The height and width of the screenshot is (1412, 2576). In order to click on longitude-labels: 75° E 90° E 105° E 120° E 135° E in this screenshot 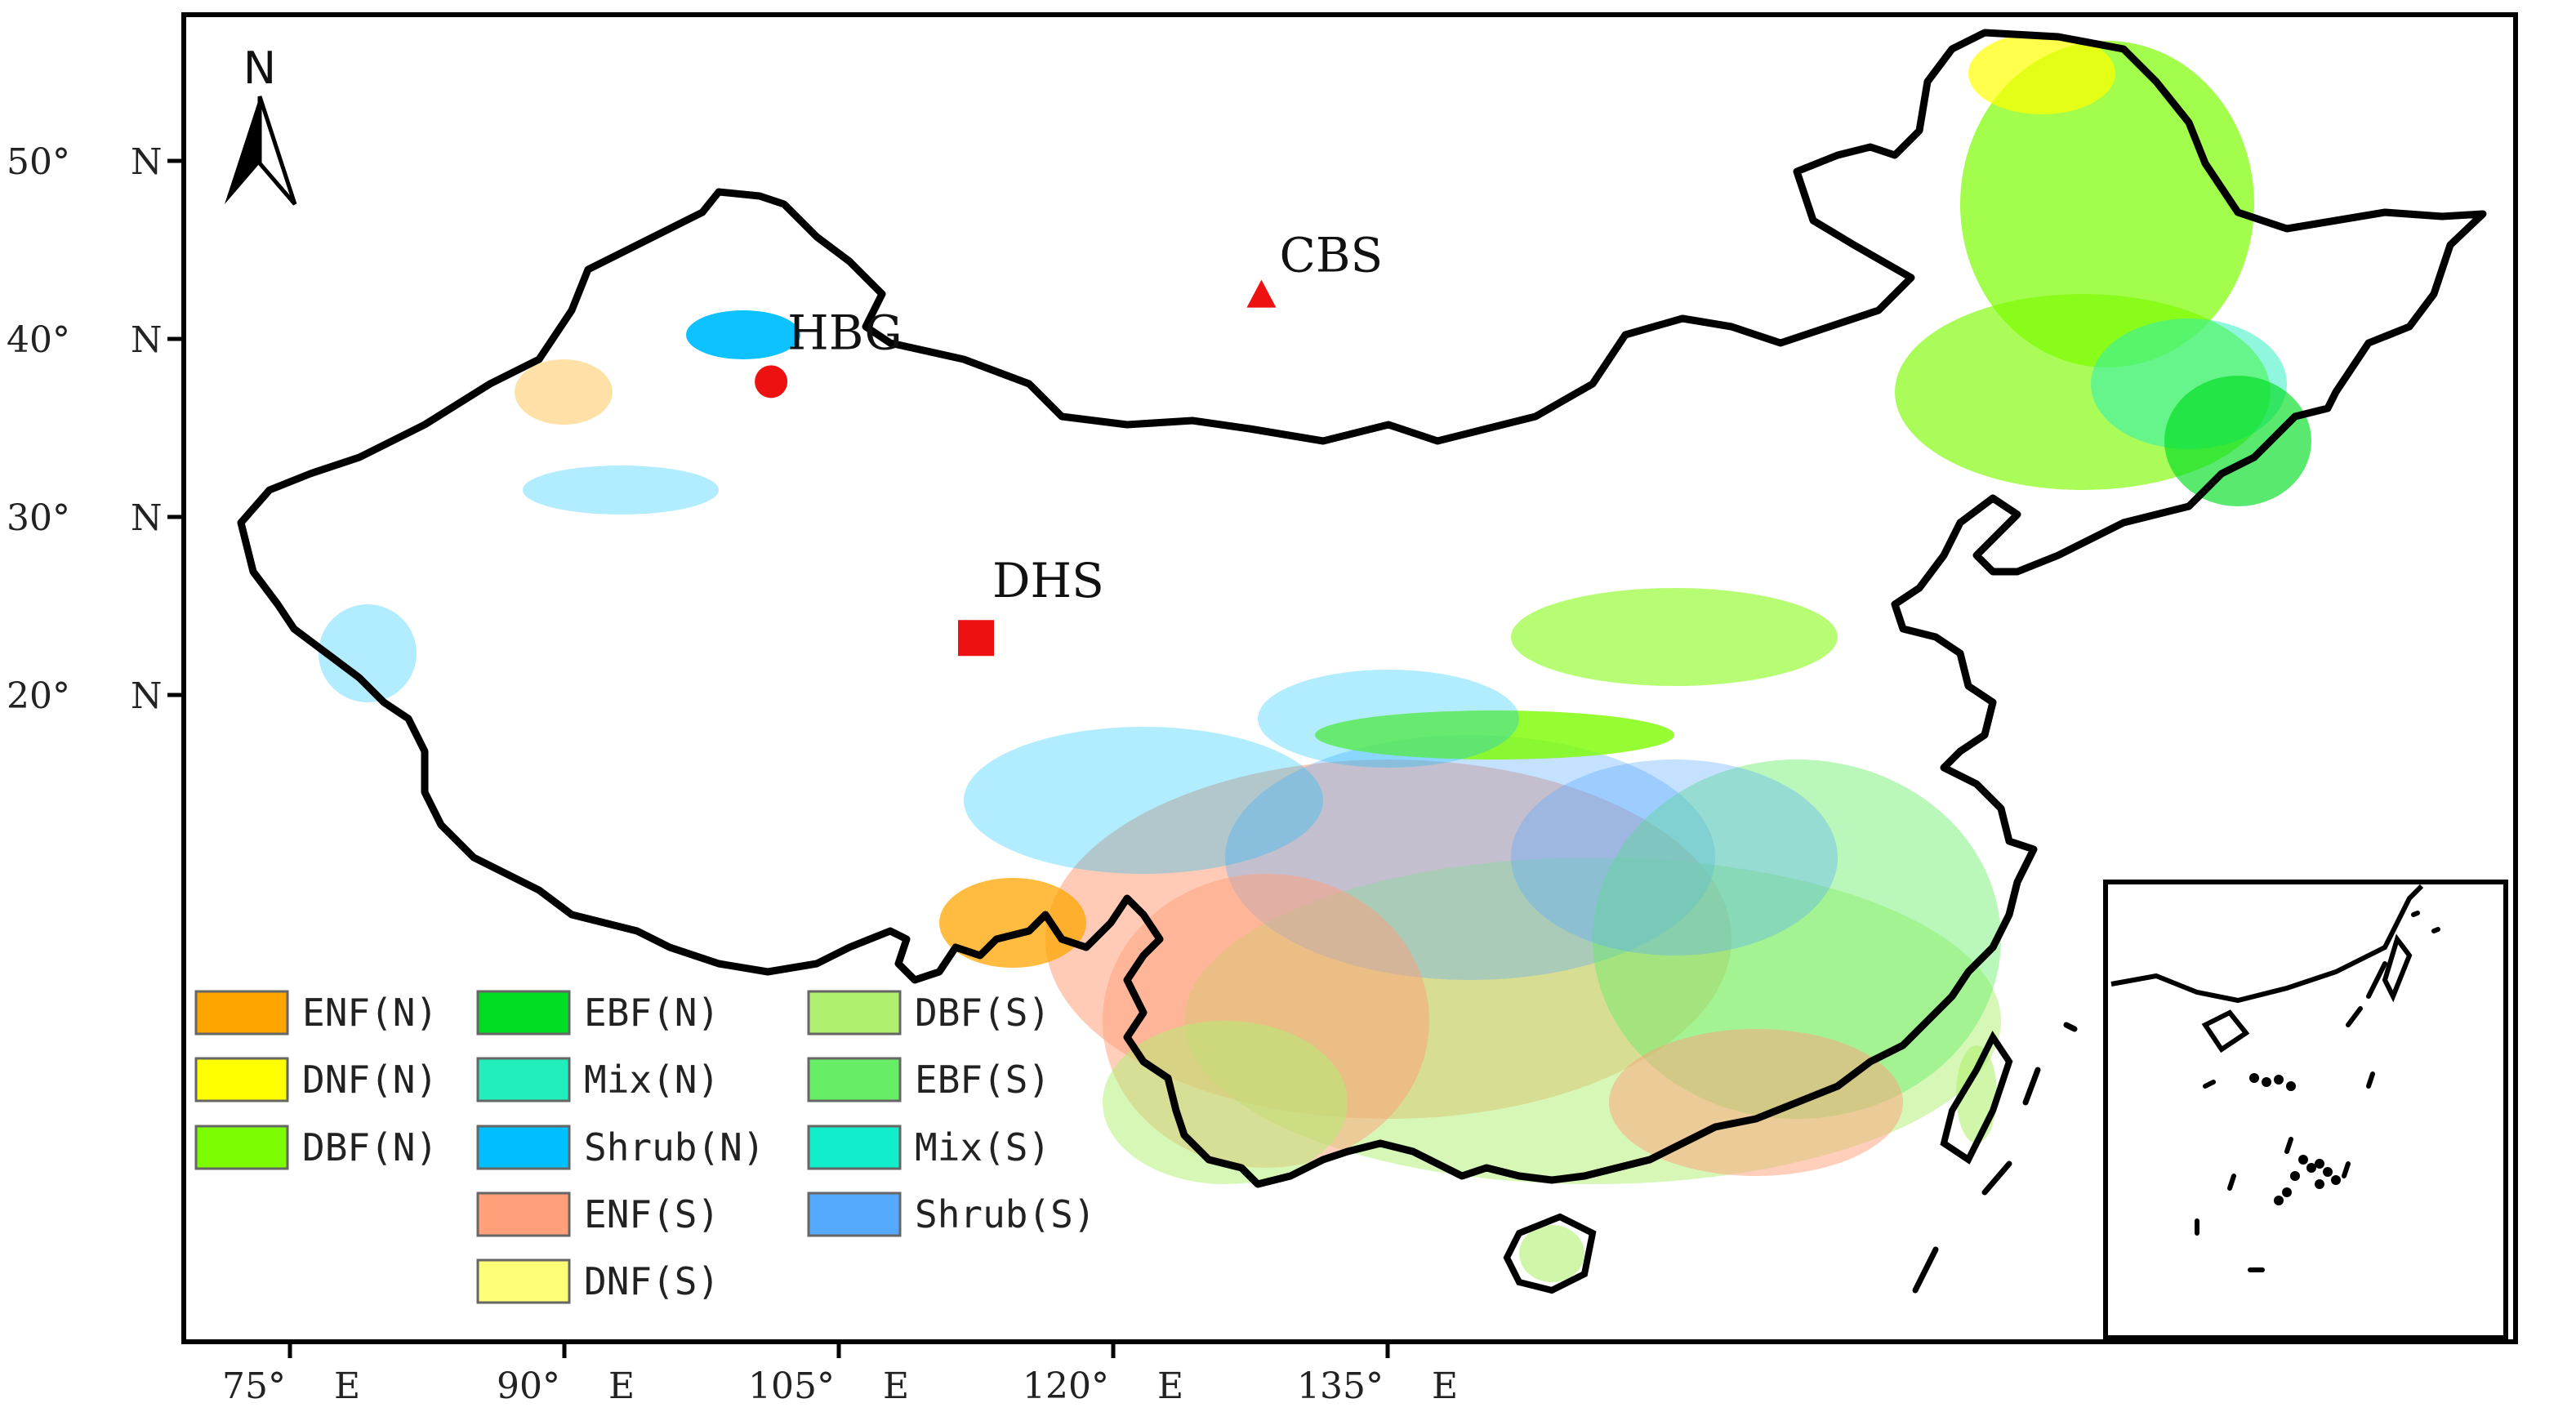, I will do `click(840, 1386)`.